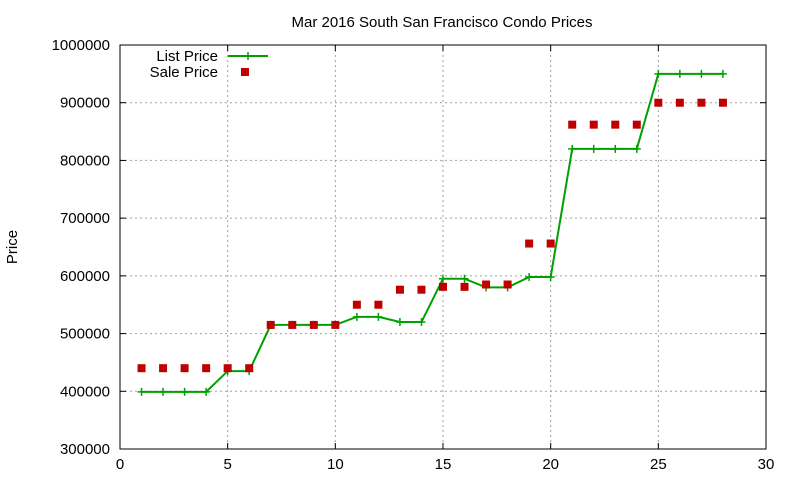 The image size is (800, 480). What do you see at coordinates (658, 464) in the screenshot?
I see `x-tick-label: 25` at bounding box center [658, 464].